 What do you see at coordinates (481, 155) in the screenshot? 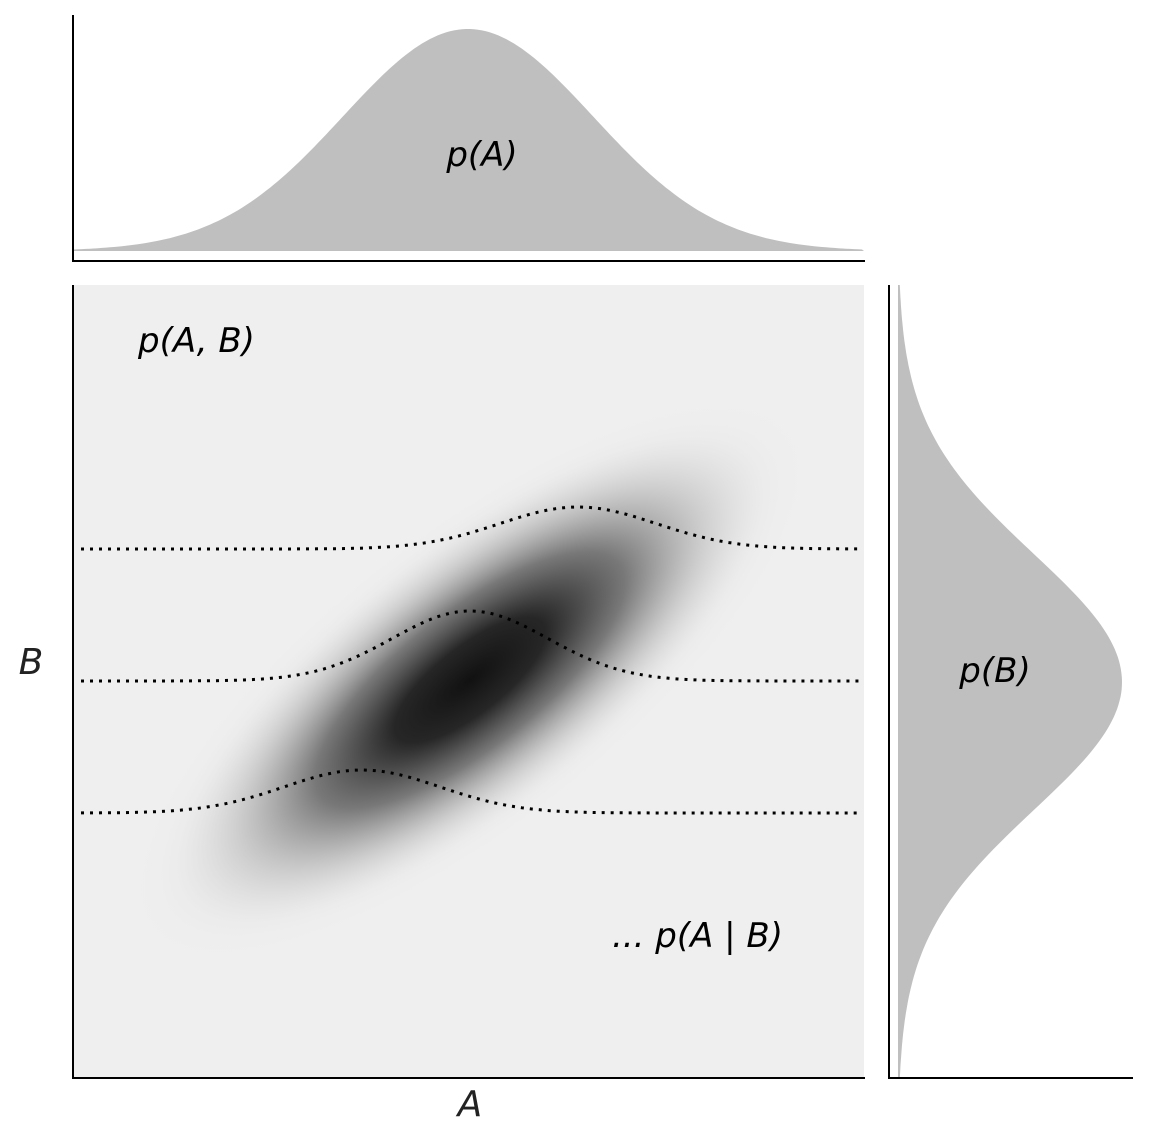
I see `marginal-a-label: p(A)` at bounding box center [481, 155].